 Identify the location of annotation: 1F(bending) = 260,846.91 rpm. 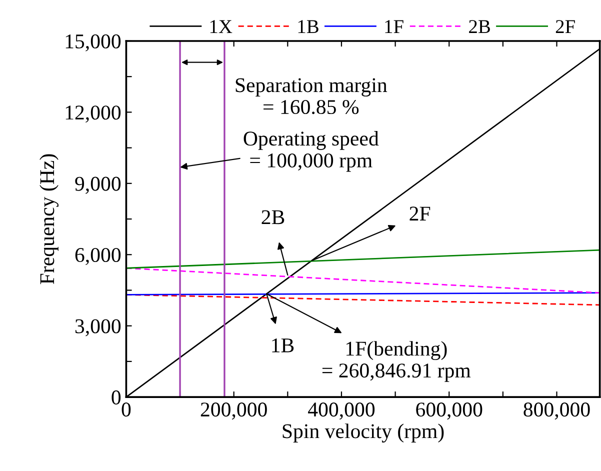
(396, 361).